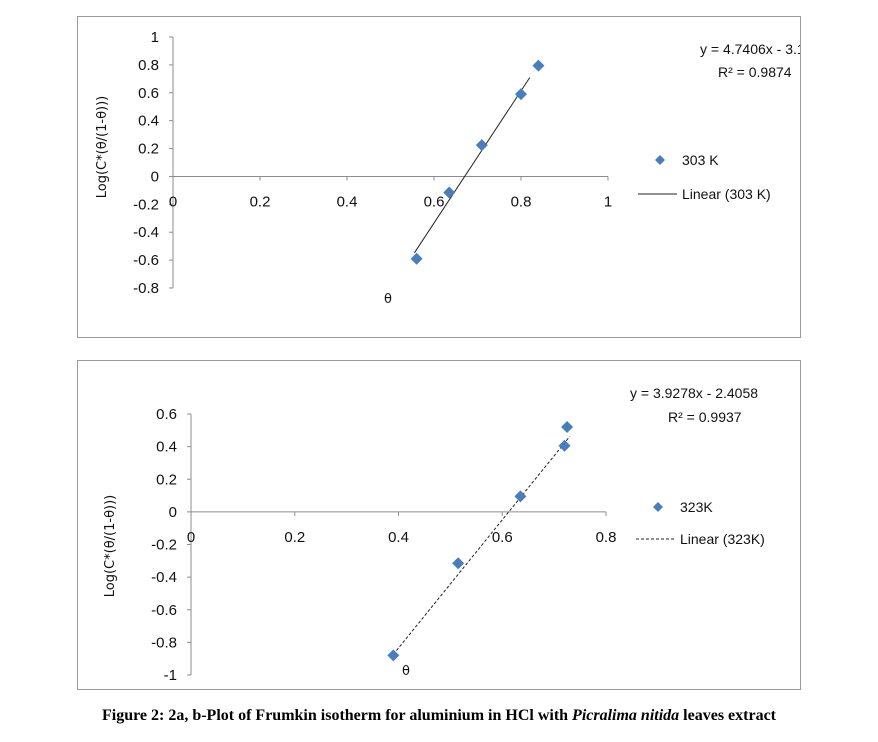 The image size is (878, 742). I want to click on legend-trendline-label: Linear (323K), so click(722, 539).